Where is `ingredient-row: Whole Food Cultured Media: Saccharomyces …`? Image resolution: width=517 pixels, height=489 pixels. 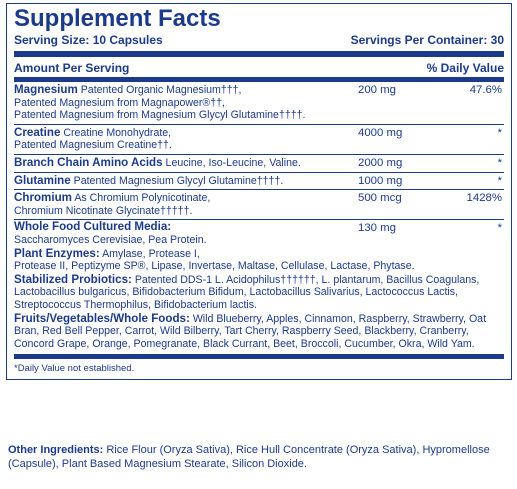
ingredient-row: Whole Food Cultured Media: Saccharomyces … is located at coordinates (259, 233).